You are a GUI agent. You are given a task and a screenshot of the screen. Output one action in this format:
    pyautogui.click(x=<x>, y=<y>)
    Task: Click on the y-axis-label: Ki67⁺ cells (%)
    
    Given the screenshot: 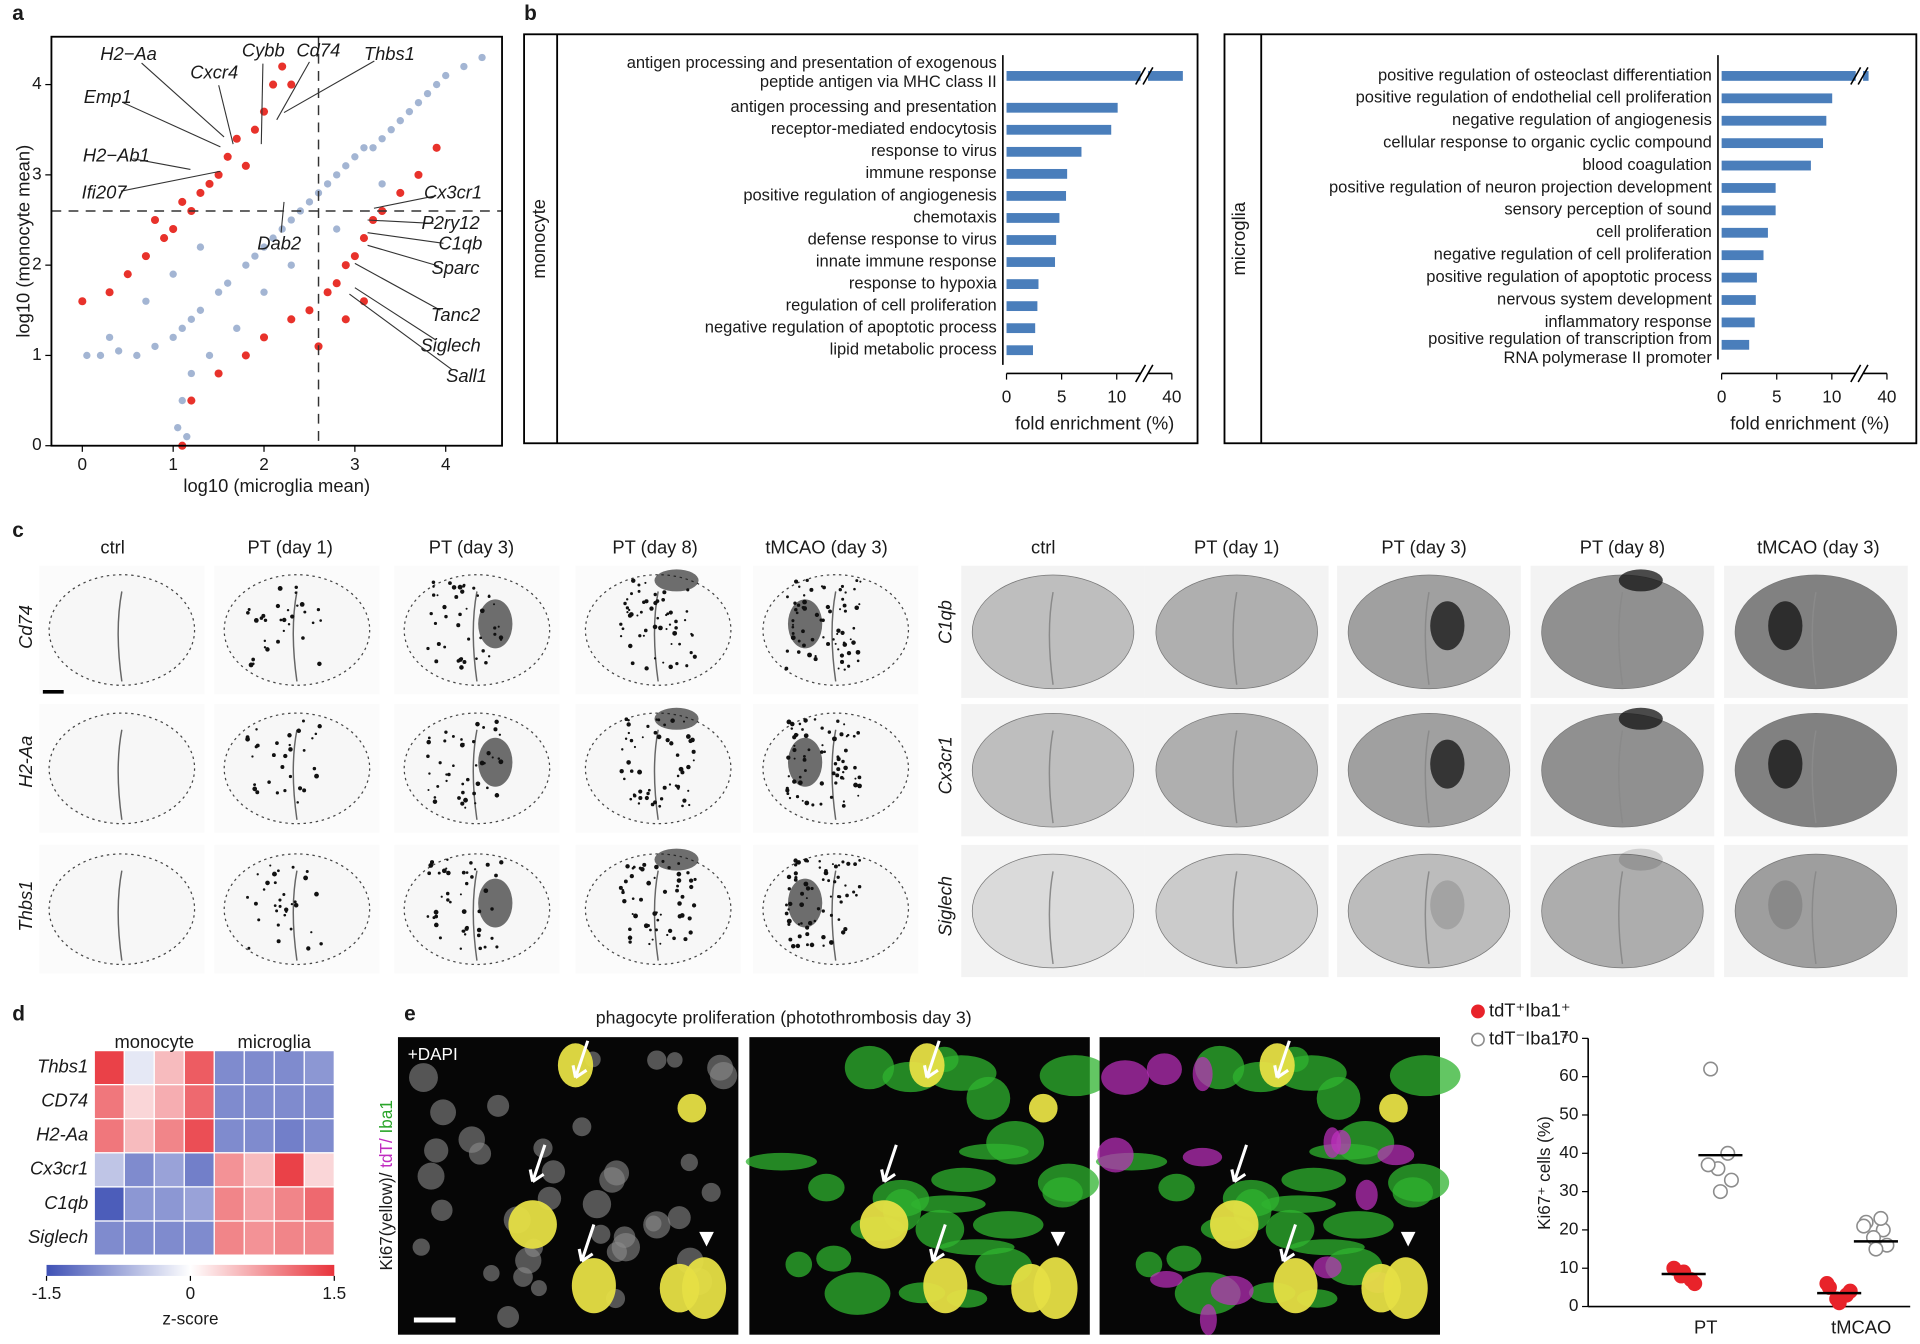 What is the action you would take?
    pyautogui.click(x=1544, y=1173)
    